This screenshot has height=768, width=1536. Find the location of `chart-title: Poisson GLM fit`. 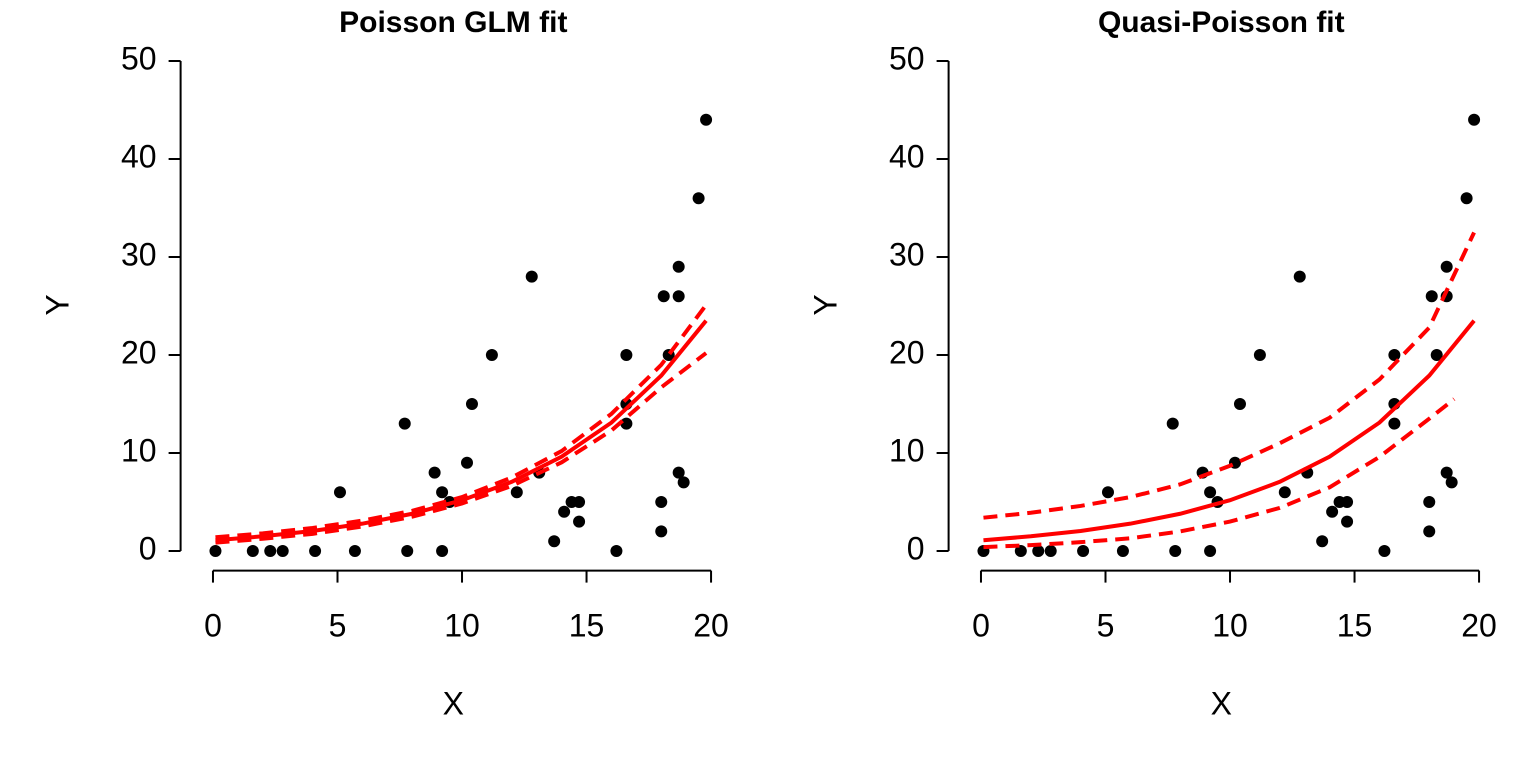

chart-title: Poisson GLM fit is located at coordinates (453, 22).